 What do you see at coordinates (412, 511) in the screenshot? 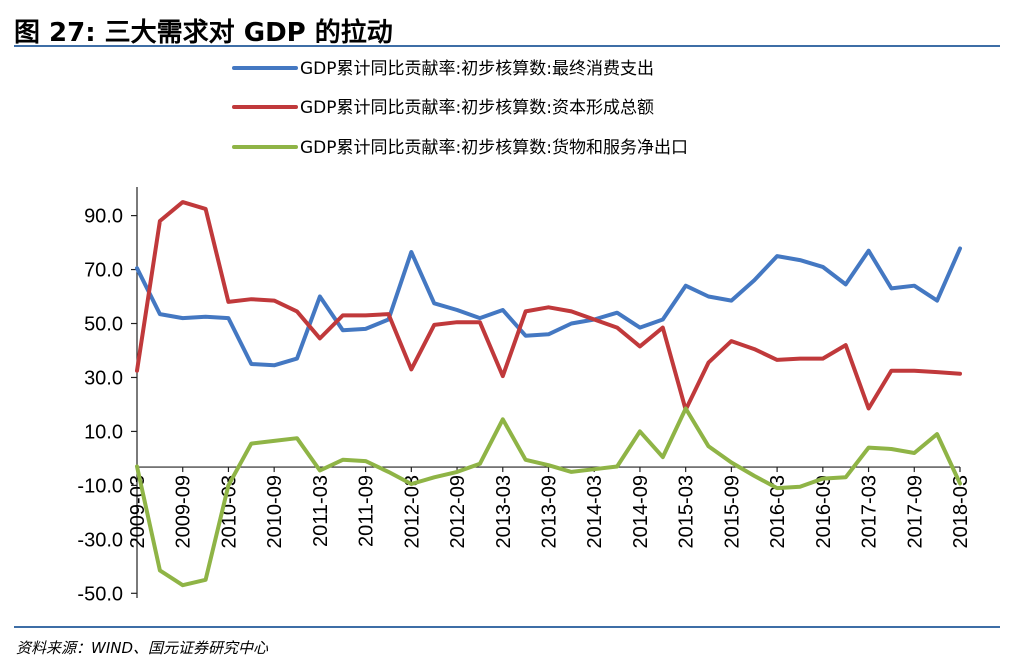
I see `x-tick-label: 2012-03` at bounding box center [412, 511].